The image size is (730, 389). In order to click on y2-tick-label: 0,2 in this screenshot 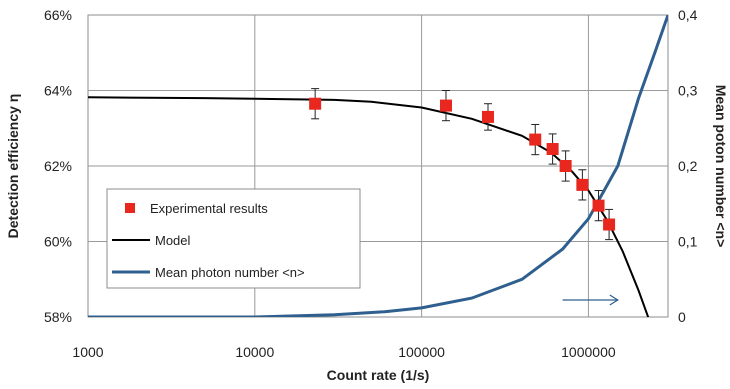, I will do `click(688, 166)`.